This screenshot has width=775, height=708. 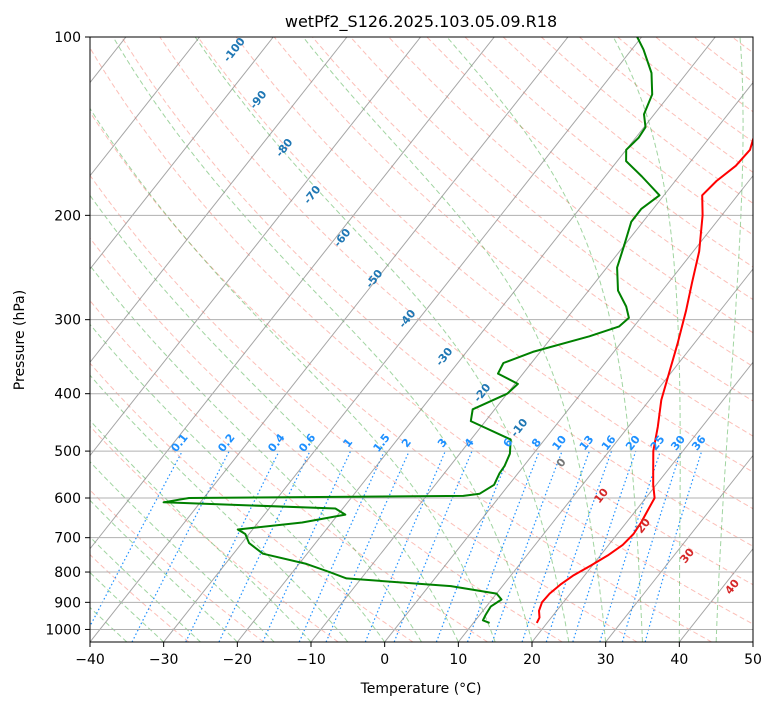 I want to click on mixing-ratio-label: 20, so click(x=633, y=443).